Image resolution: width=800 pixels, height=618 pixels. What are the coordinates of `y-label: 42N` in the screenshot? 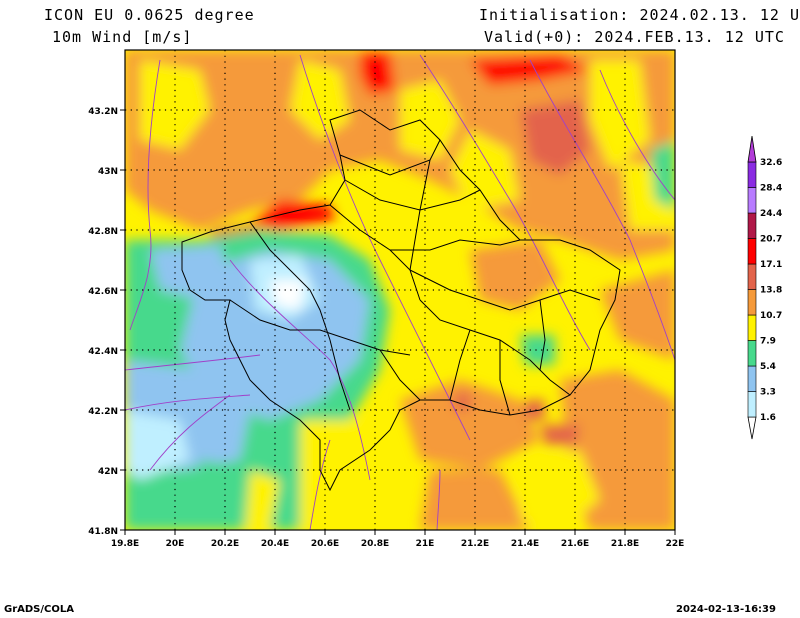 It's located at (108, 472).